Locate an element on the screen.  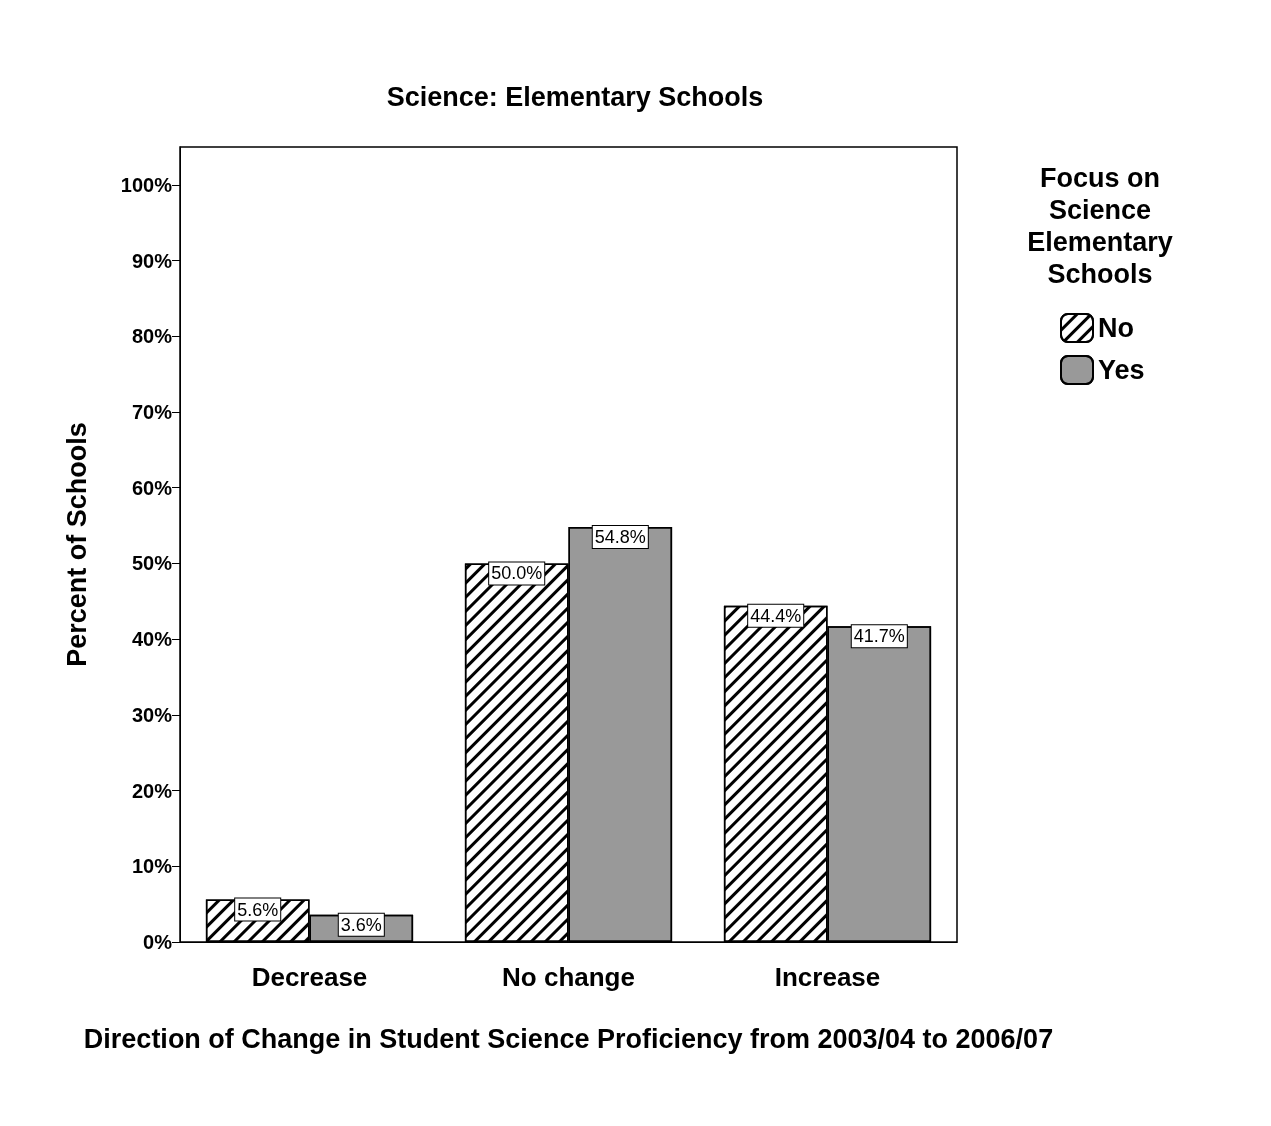
data-label: 5.6% is located at coordinates (258, 909).